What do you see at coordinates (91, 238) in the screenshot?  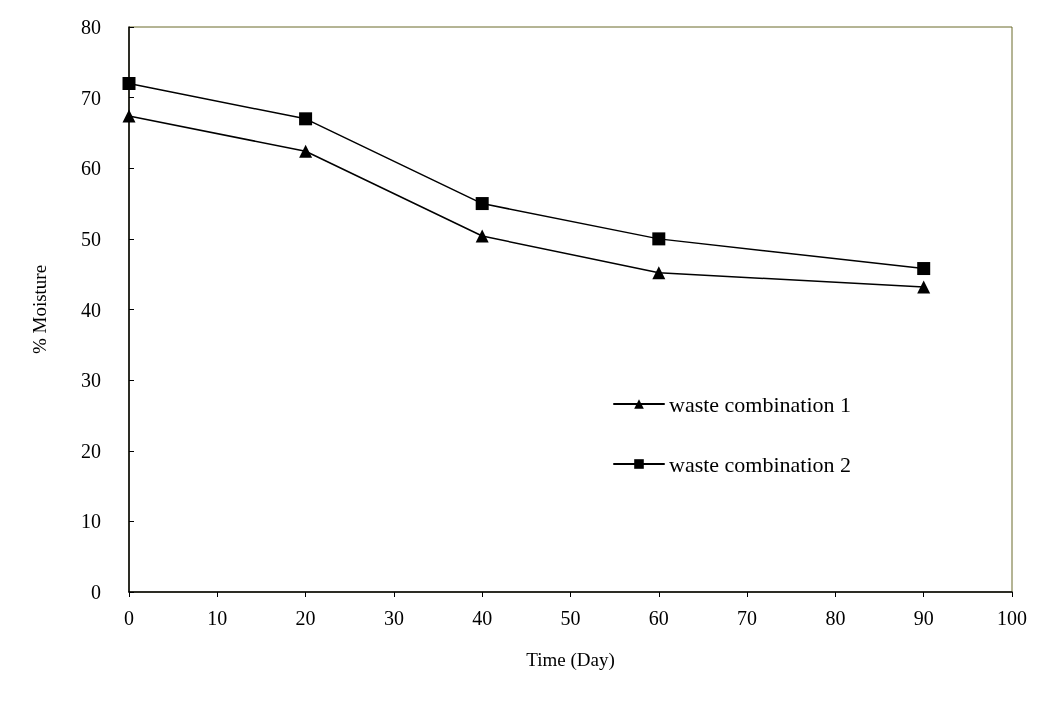 I see `y-tick-label: 50` at bounding box center [91, 238].